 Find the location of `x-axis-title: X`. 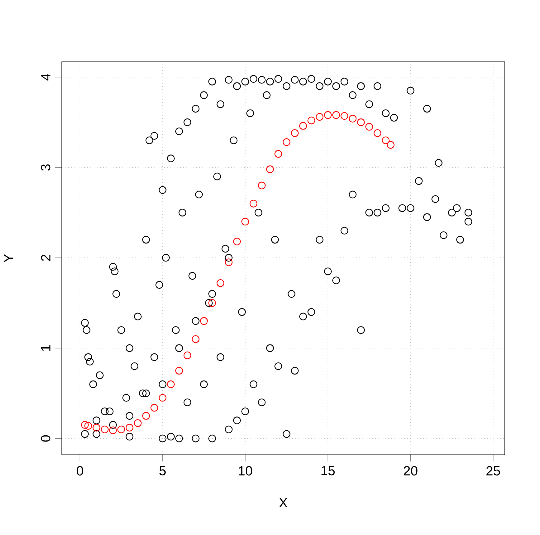

x-axis-title: X is located at coordinates (283, 503).